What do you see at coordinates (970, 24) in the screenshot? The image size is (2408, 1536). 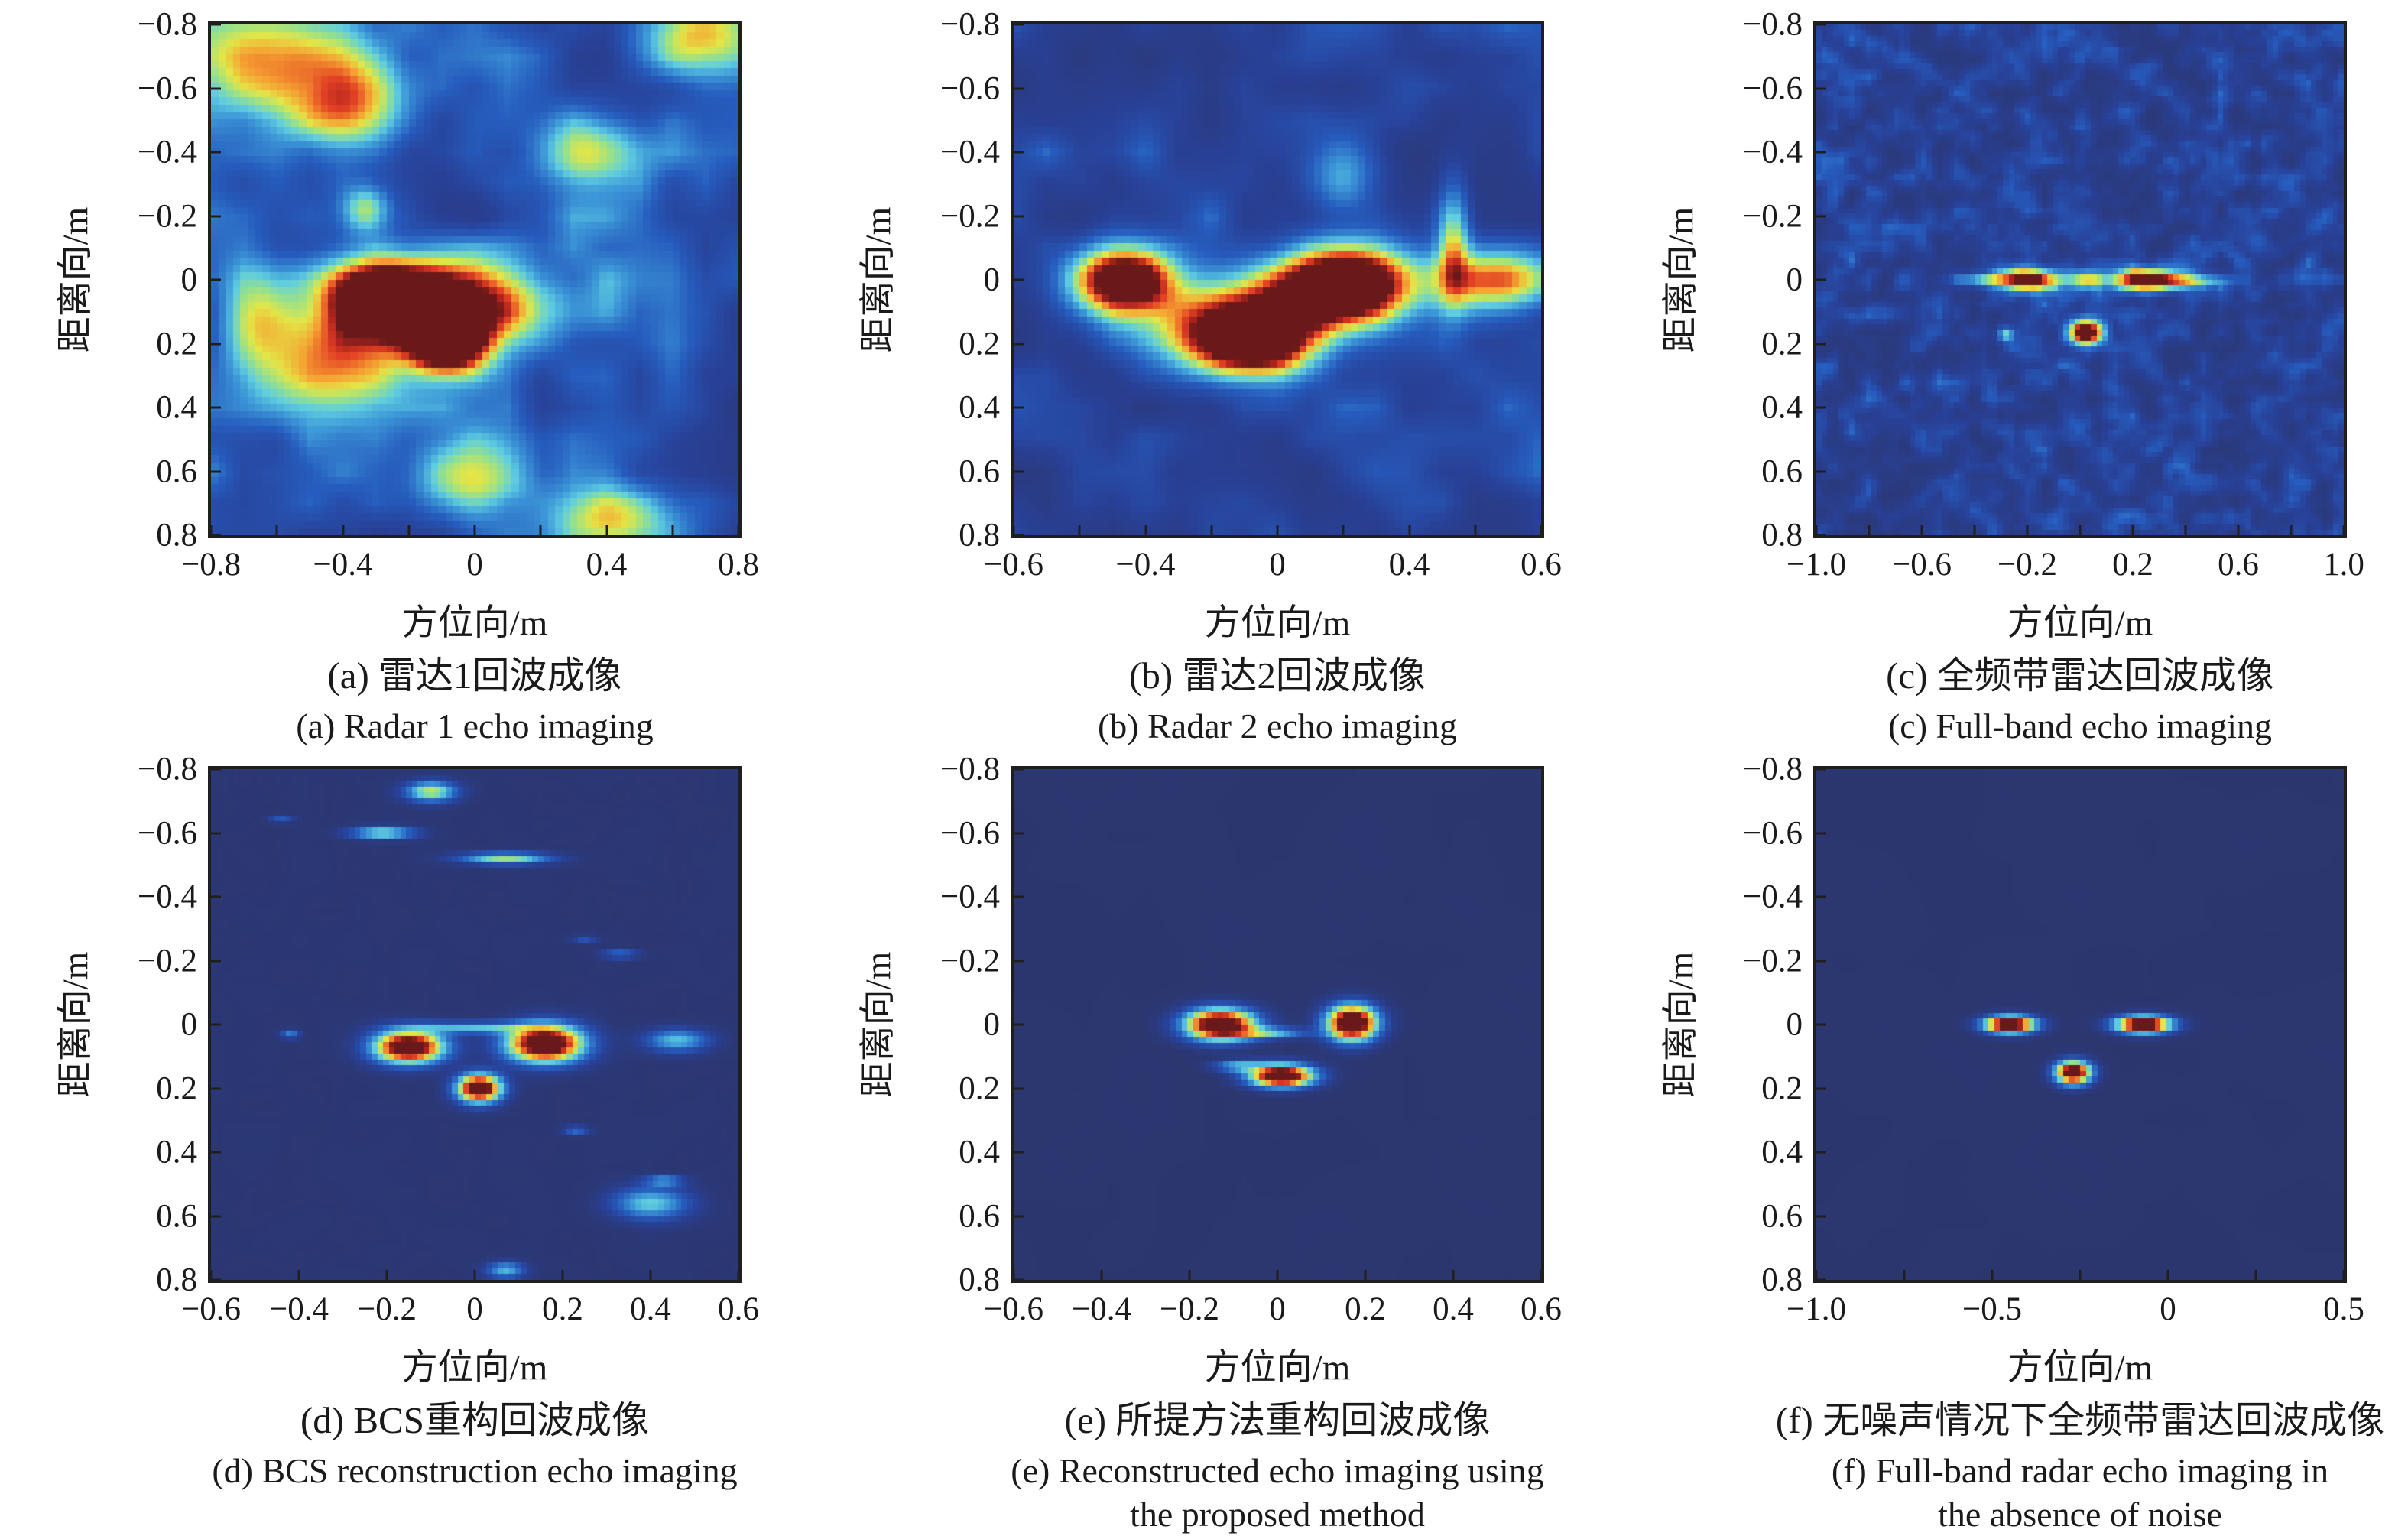 I see `y-tick-label: −0.8` at bounding box center [970, 24].